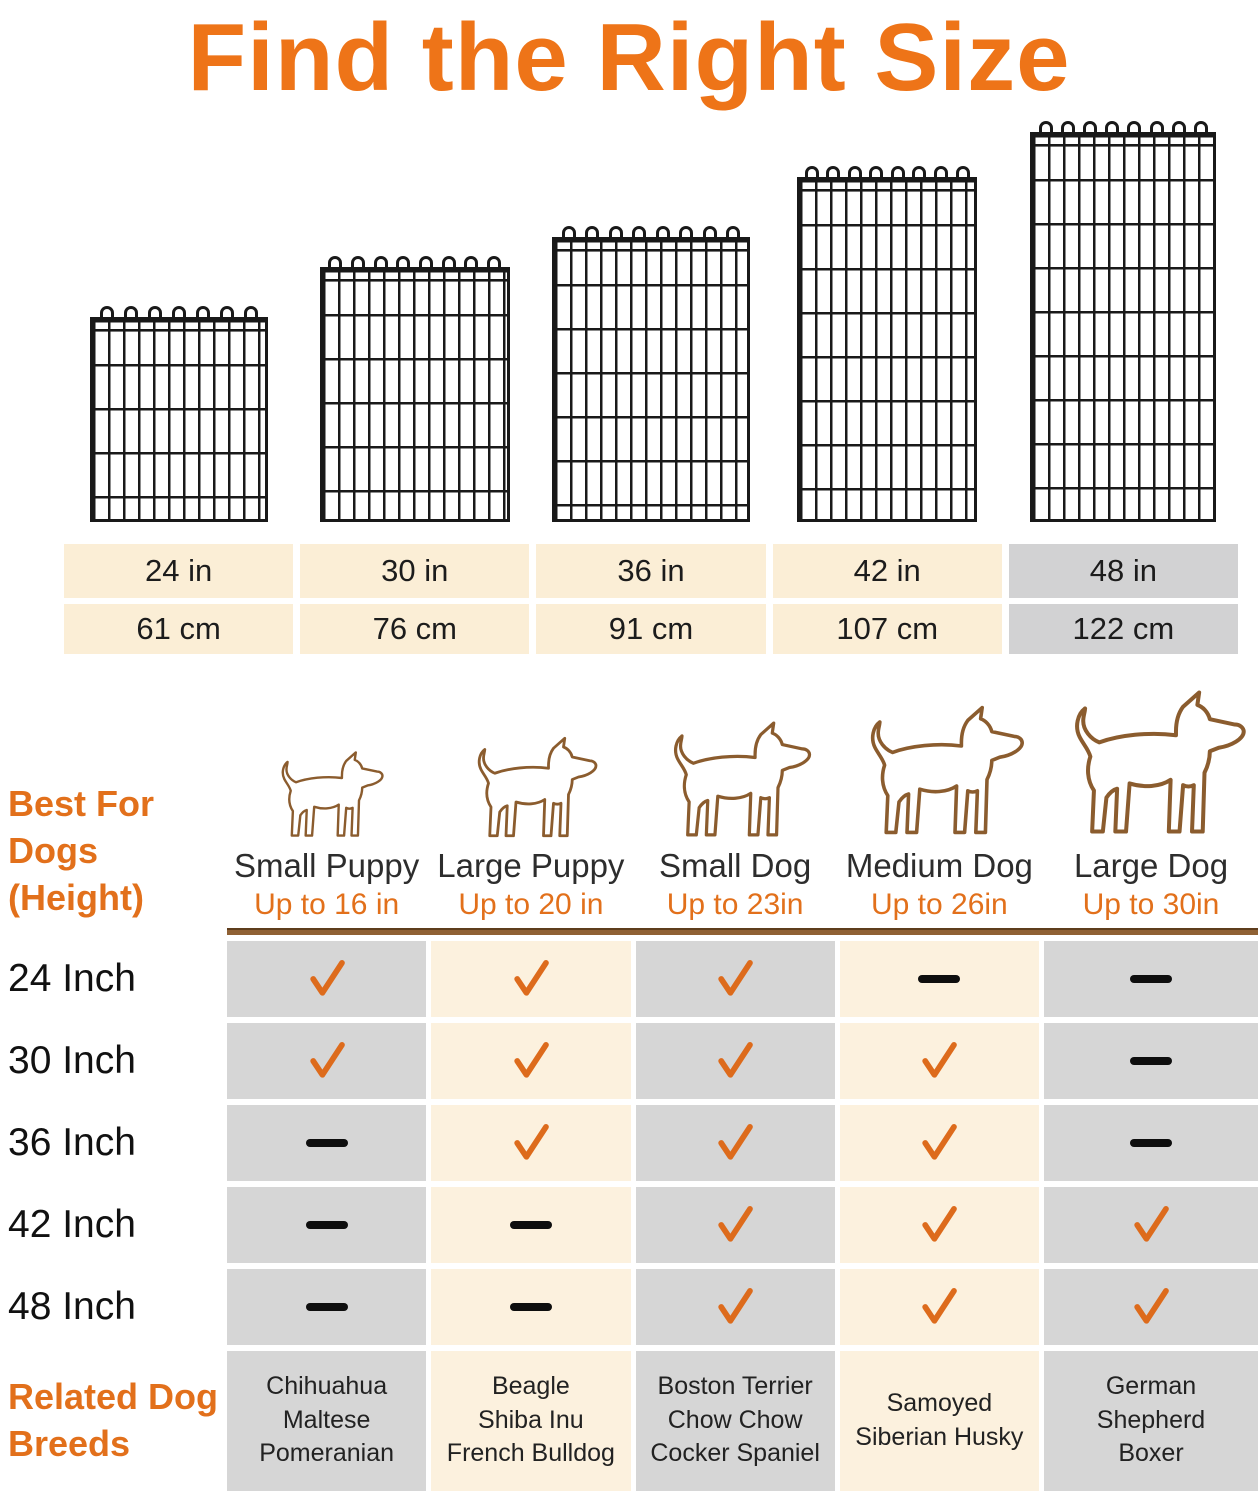  Describe the element at coordinates (72, 1224) in the screenshot. I see `row-label-42-inch: 42 Inch` at that location.